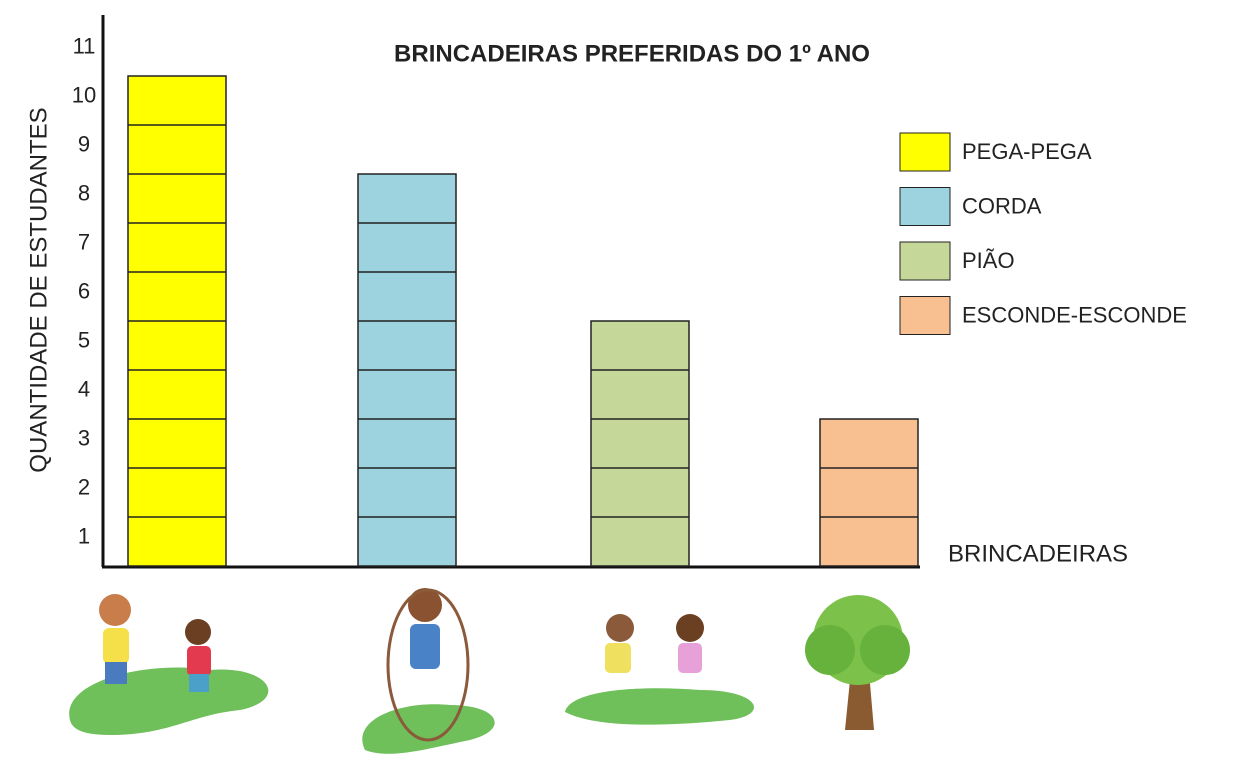 The width and height of the screenshot is (1242, 763). I want to click on illustrations, so click(489, 671).